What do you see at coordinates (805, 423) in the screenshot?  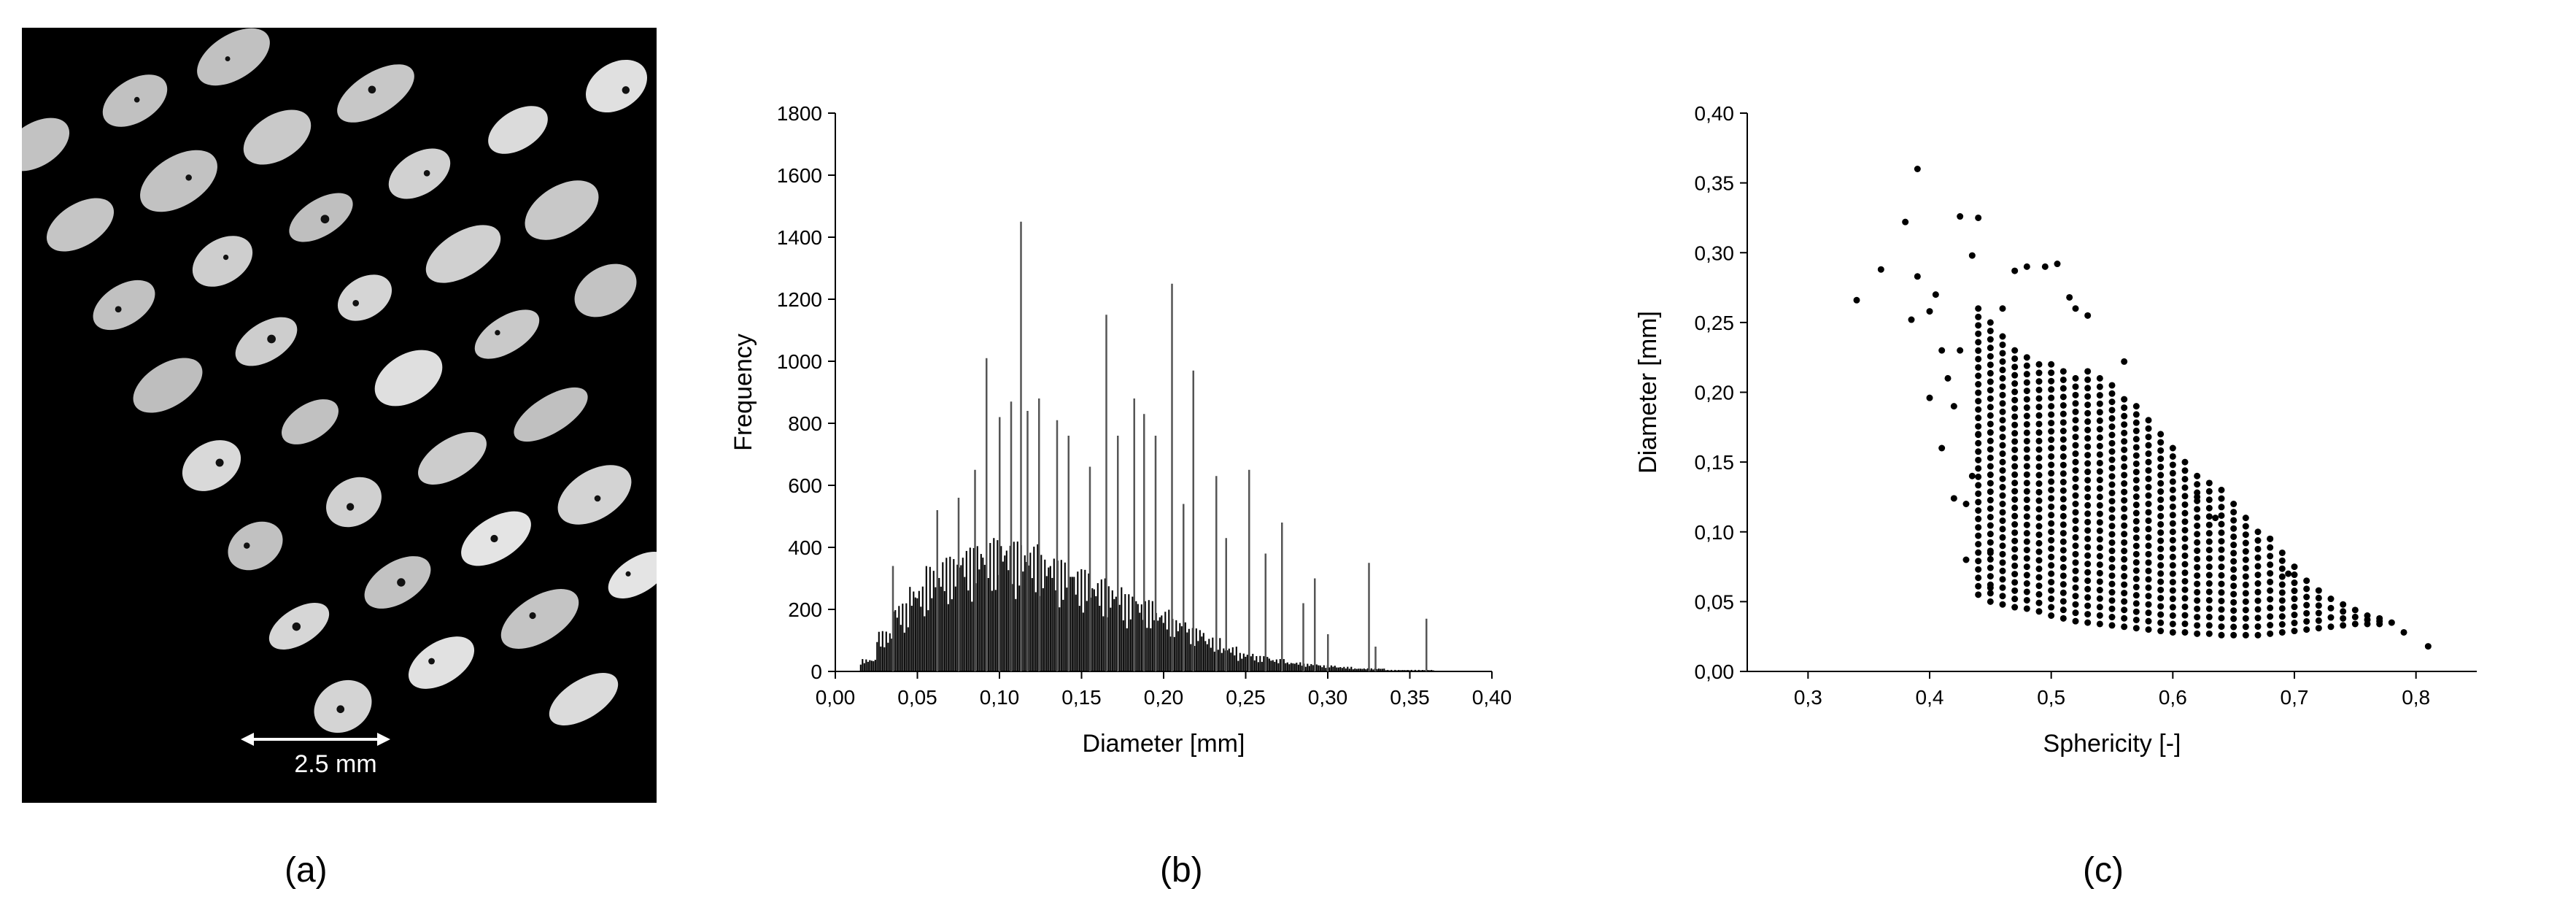 I see `y-tick-label: 800` at bounding box center [805, 423].